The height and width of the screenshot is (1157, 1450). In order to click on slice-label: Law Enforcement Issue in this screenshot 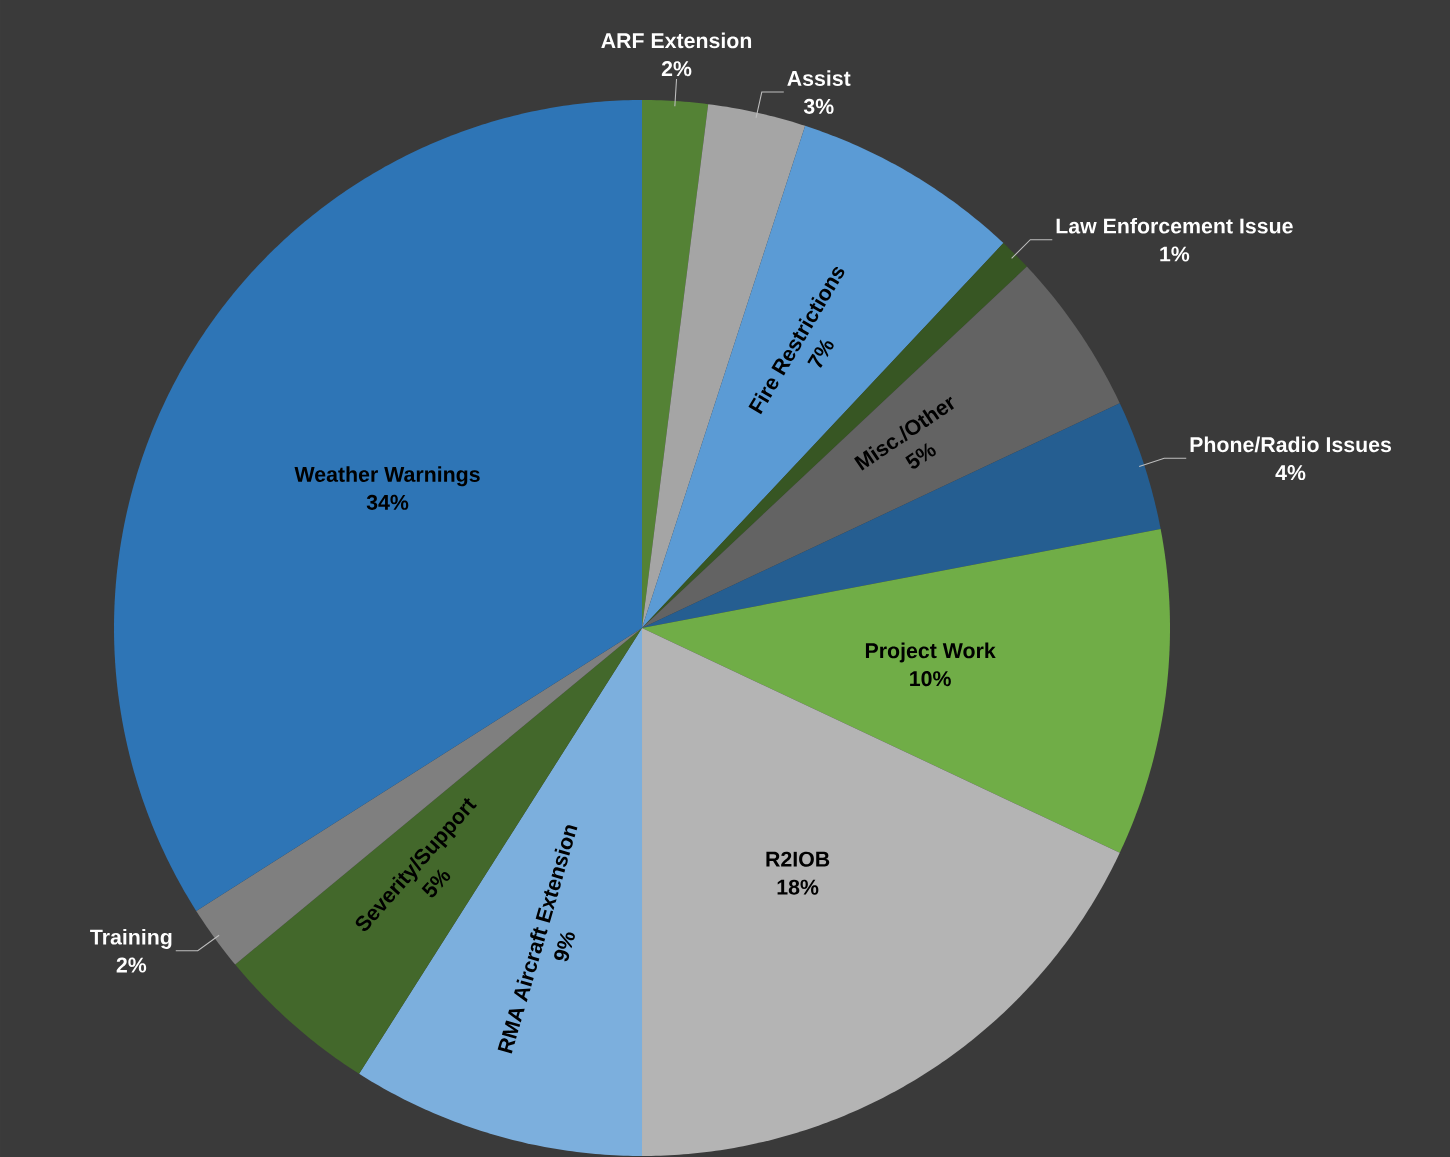, I will do `click(1174, 225)`.